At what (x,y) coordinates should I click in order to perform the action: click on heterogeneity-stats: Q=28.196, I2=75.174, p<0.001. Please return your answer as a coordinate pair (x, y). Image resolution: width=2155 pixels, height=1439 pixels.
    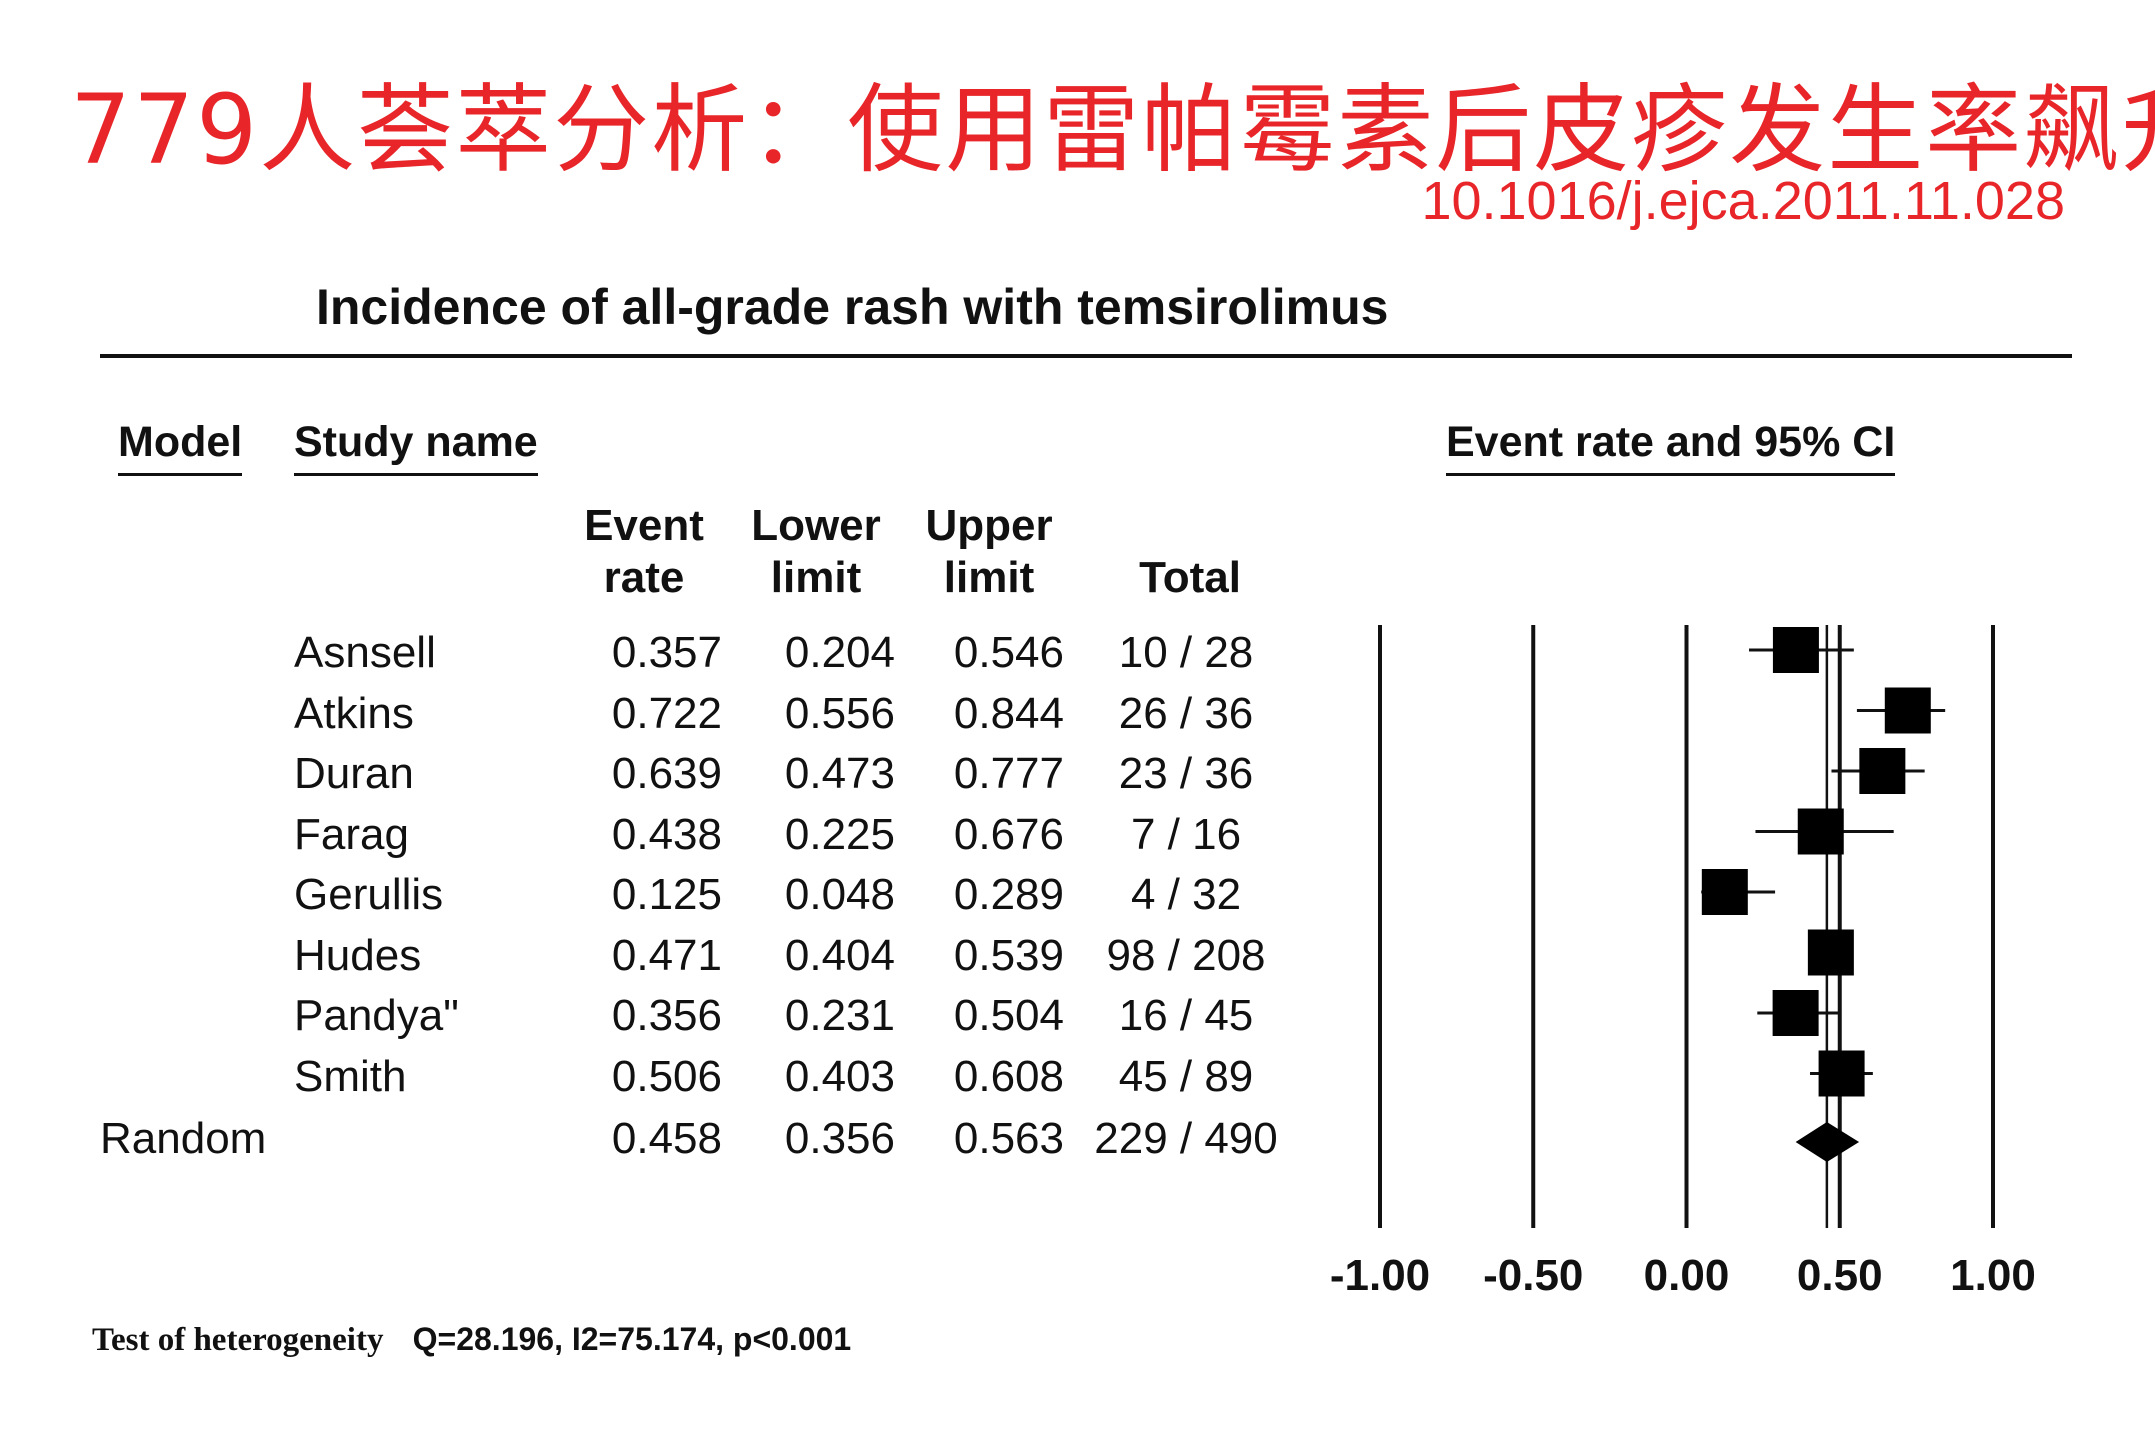
    Looking at the image, I should click on (632, 1339).